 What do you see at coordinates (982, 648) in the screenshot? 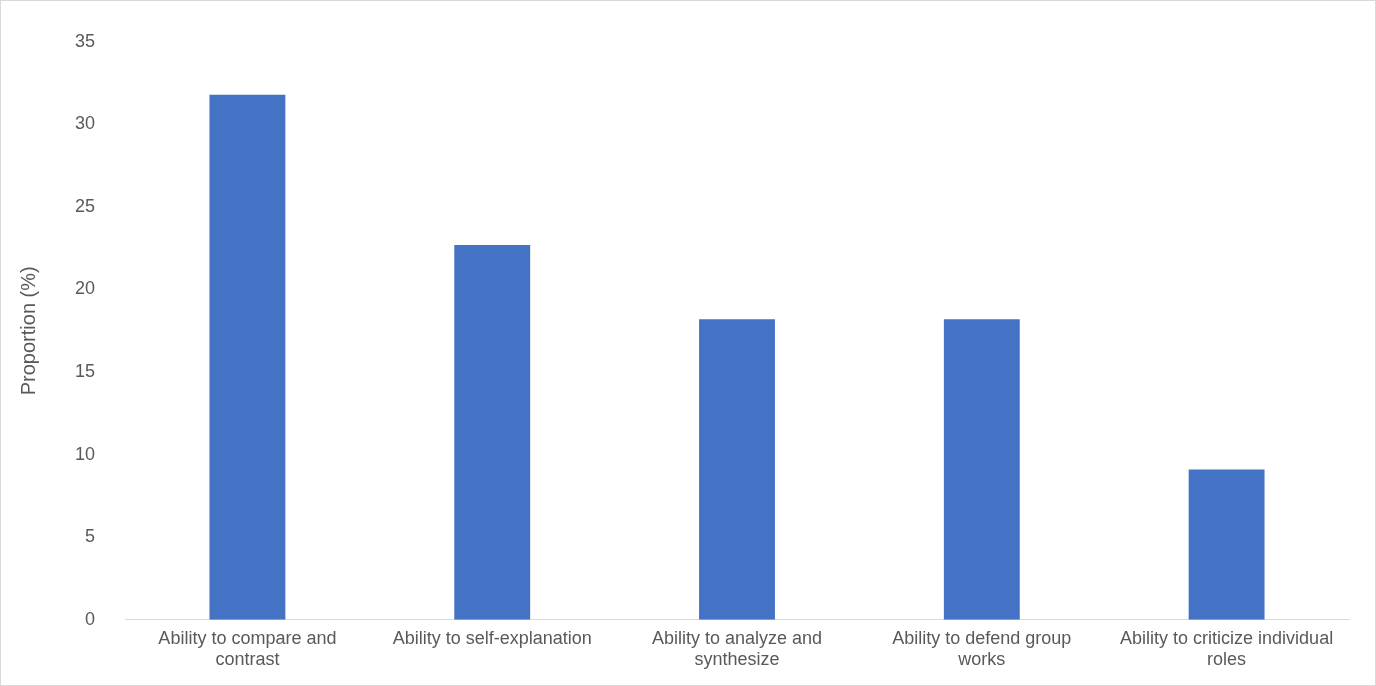
I see `x-tick-label: Ability to defend group works` at bounding box center [982, 648].